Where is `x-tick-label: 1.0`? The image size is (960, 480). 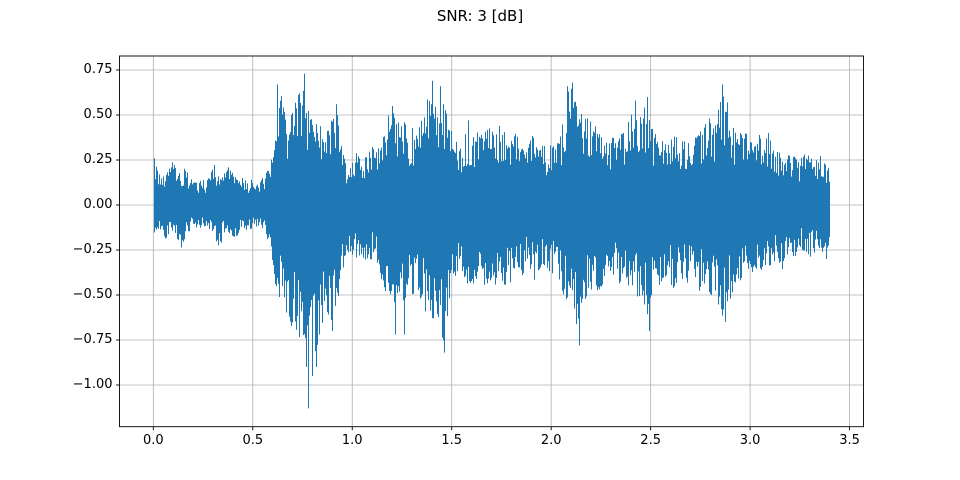 x-tick-label: 1.0 is located at coordinates (352, 440).